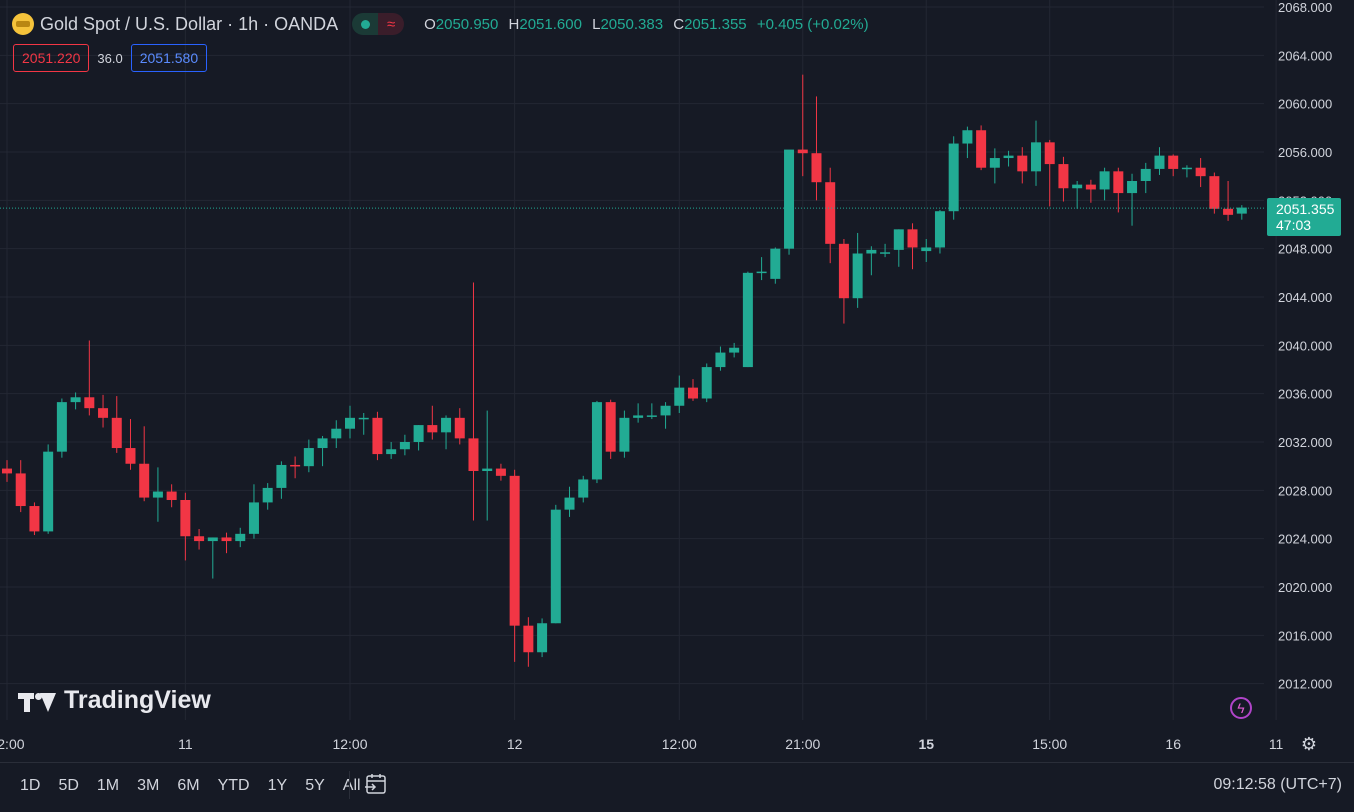 This screenshot has height=812, width=1354. I want to click on time-axis: 12:00 11 12:00 12 12:00 21:00 15 15:00 16 11, so click(642, 744).